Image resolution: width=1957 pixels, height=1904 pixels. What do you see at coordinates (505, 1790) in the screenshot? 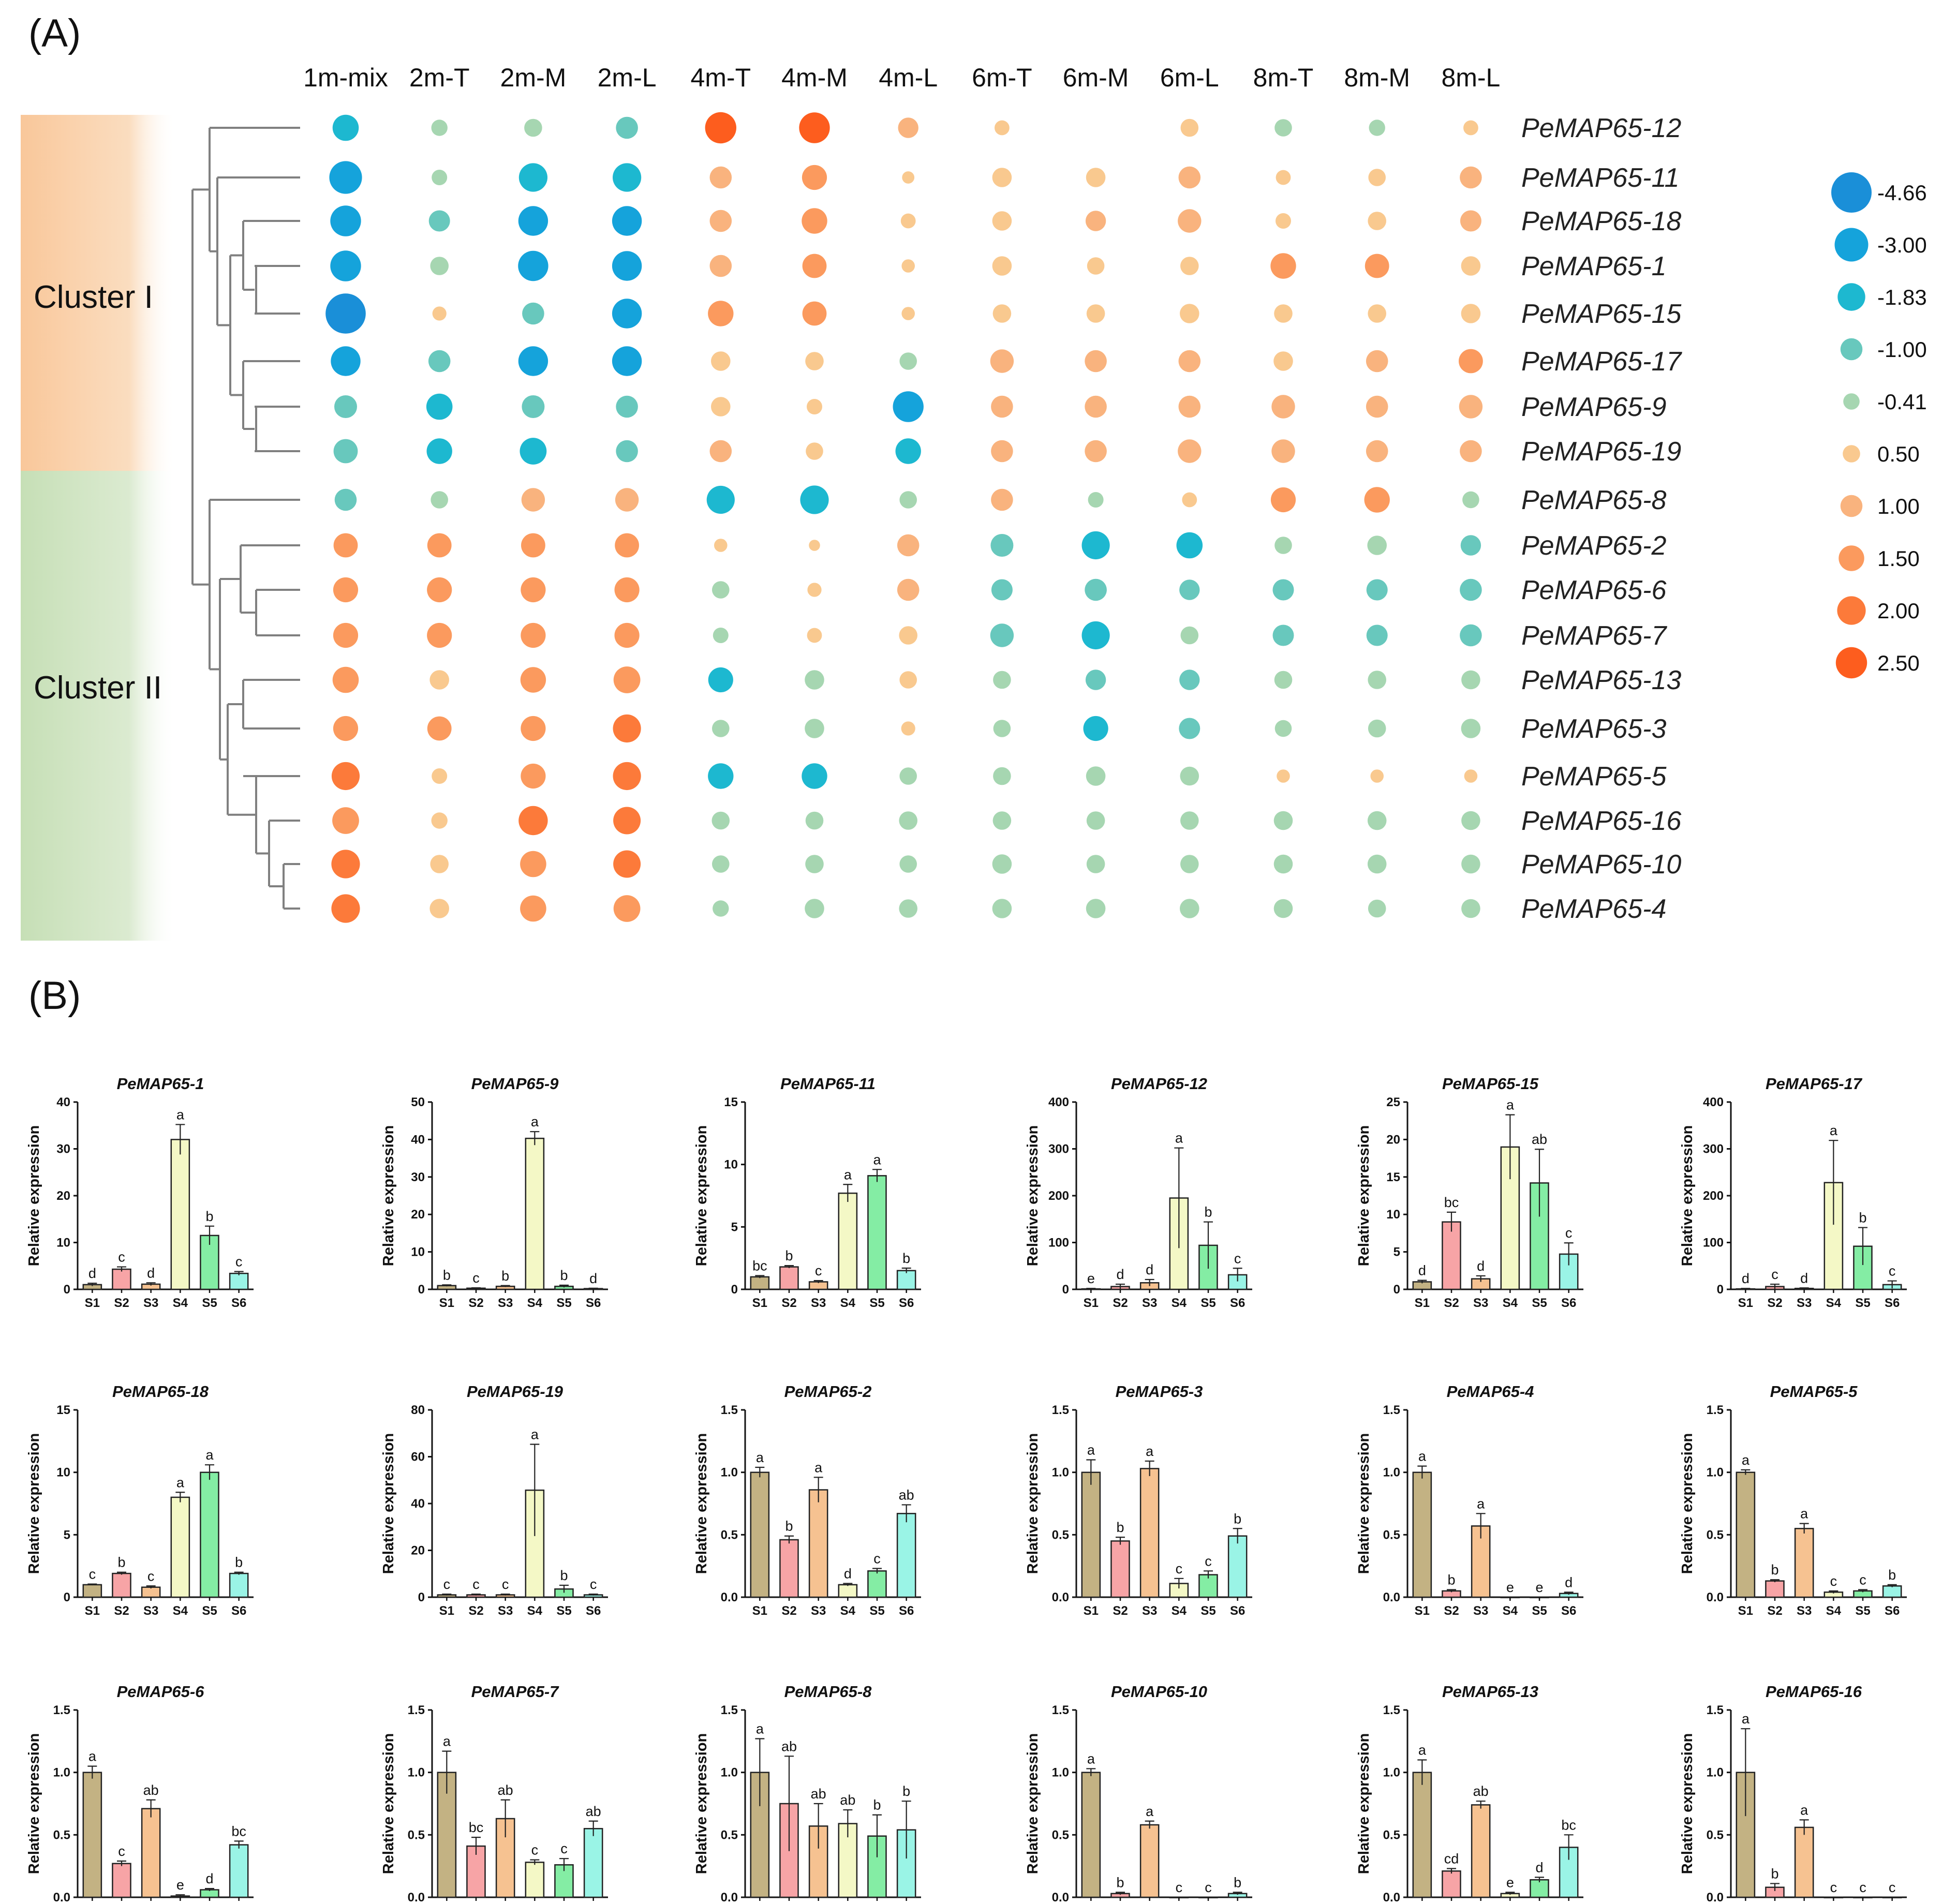
I see `significance-letter: ab` at bounding box center [505, 1790].